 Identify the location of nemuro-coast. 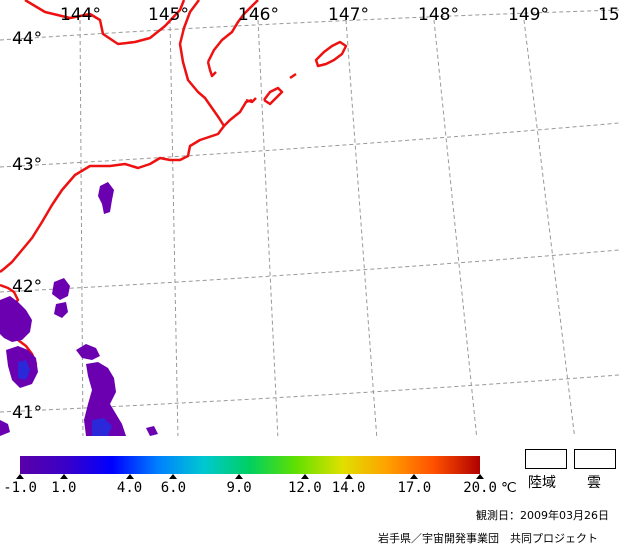
(112, 199).